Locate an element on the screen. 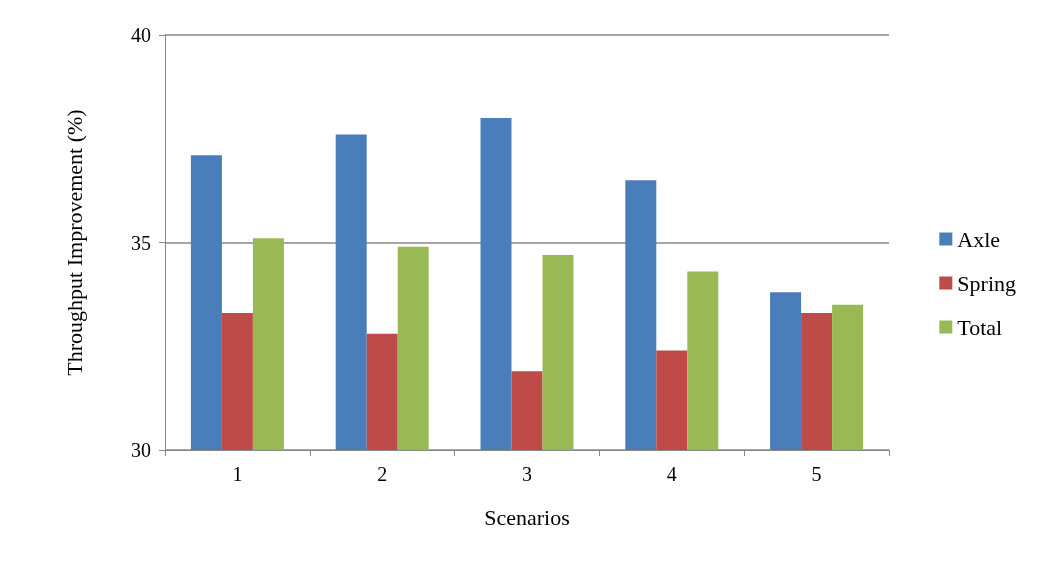  y-tick-label: 35 is located at coordinates (141, 242).